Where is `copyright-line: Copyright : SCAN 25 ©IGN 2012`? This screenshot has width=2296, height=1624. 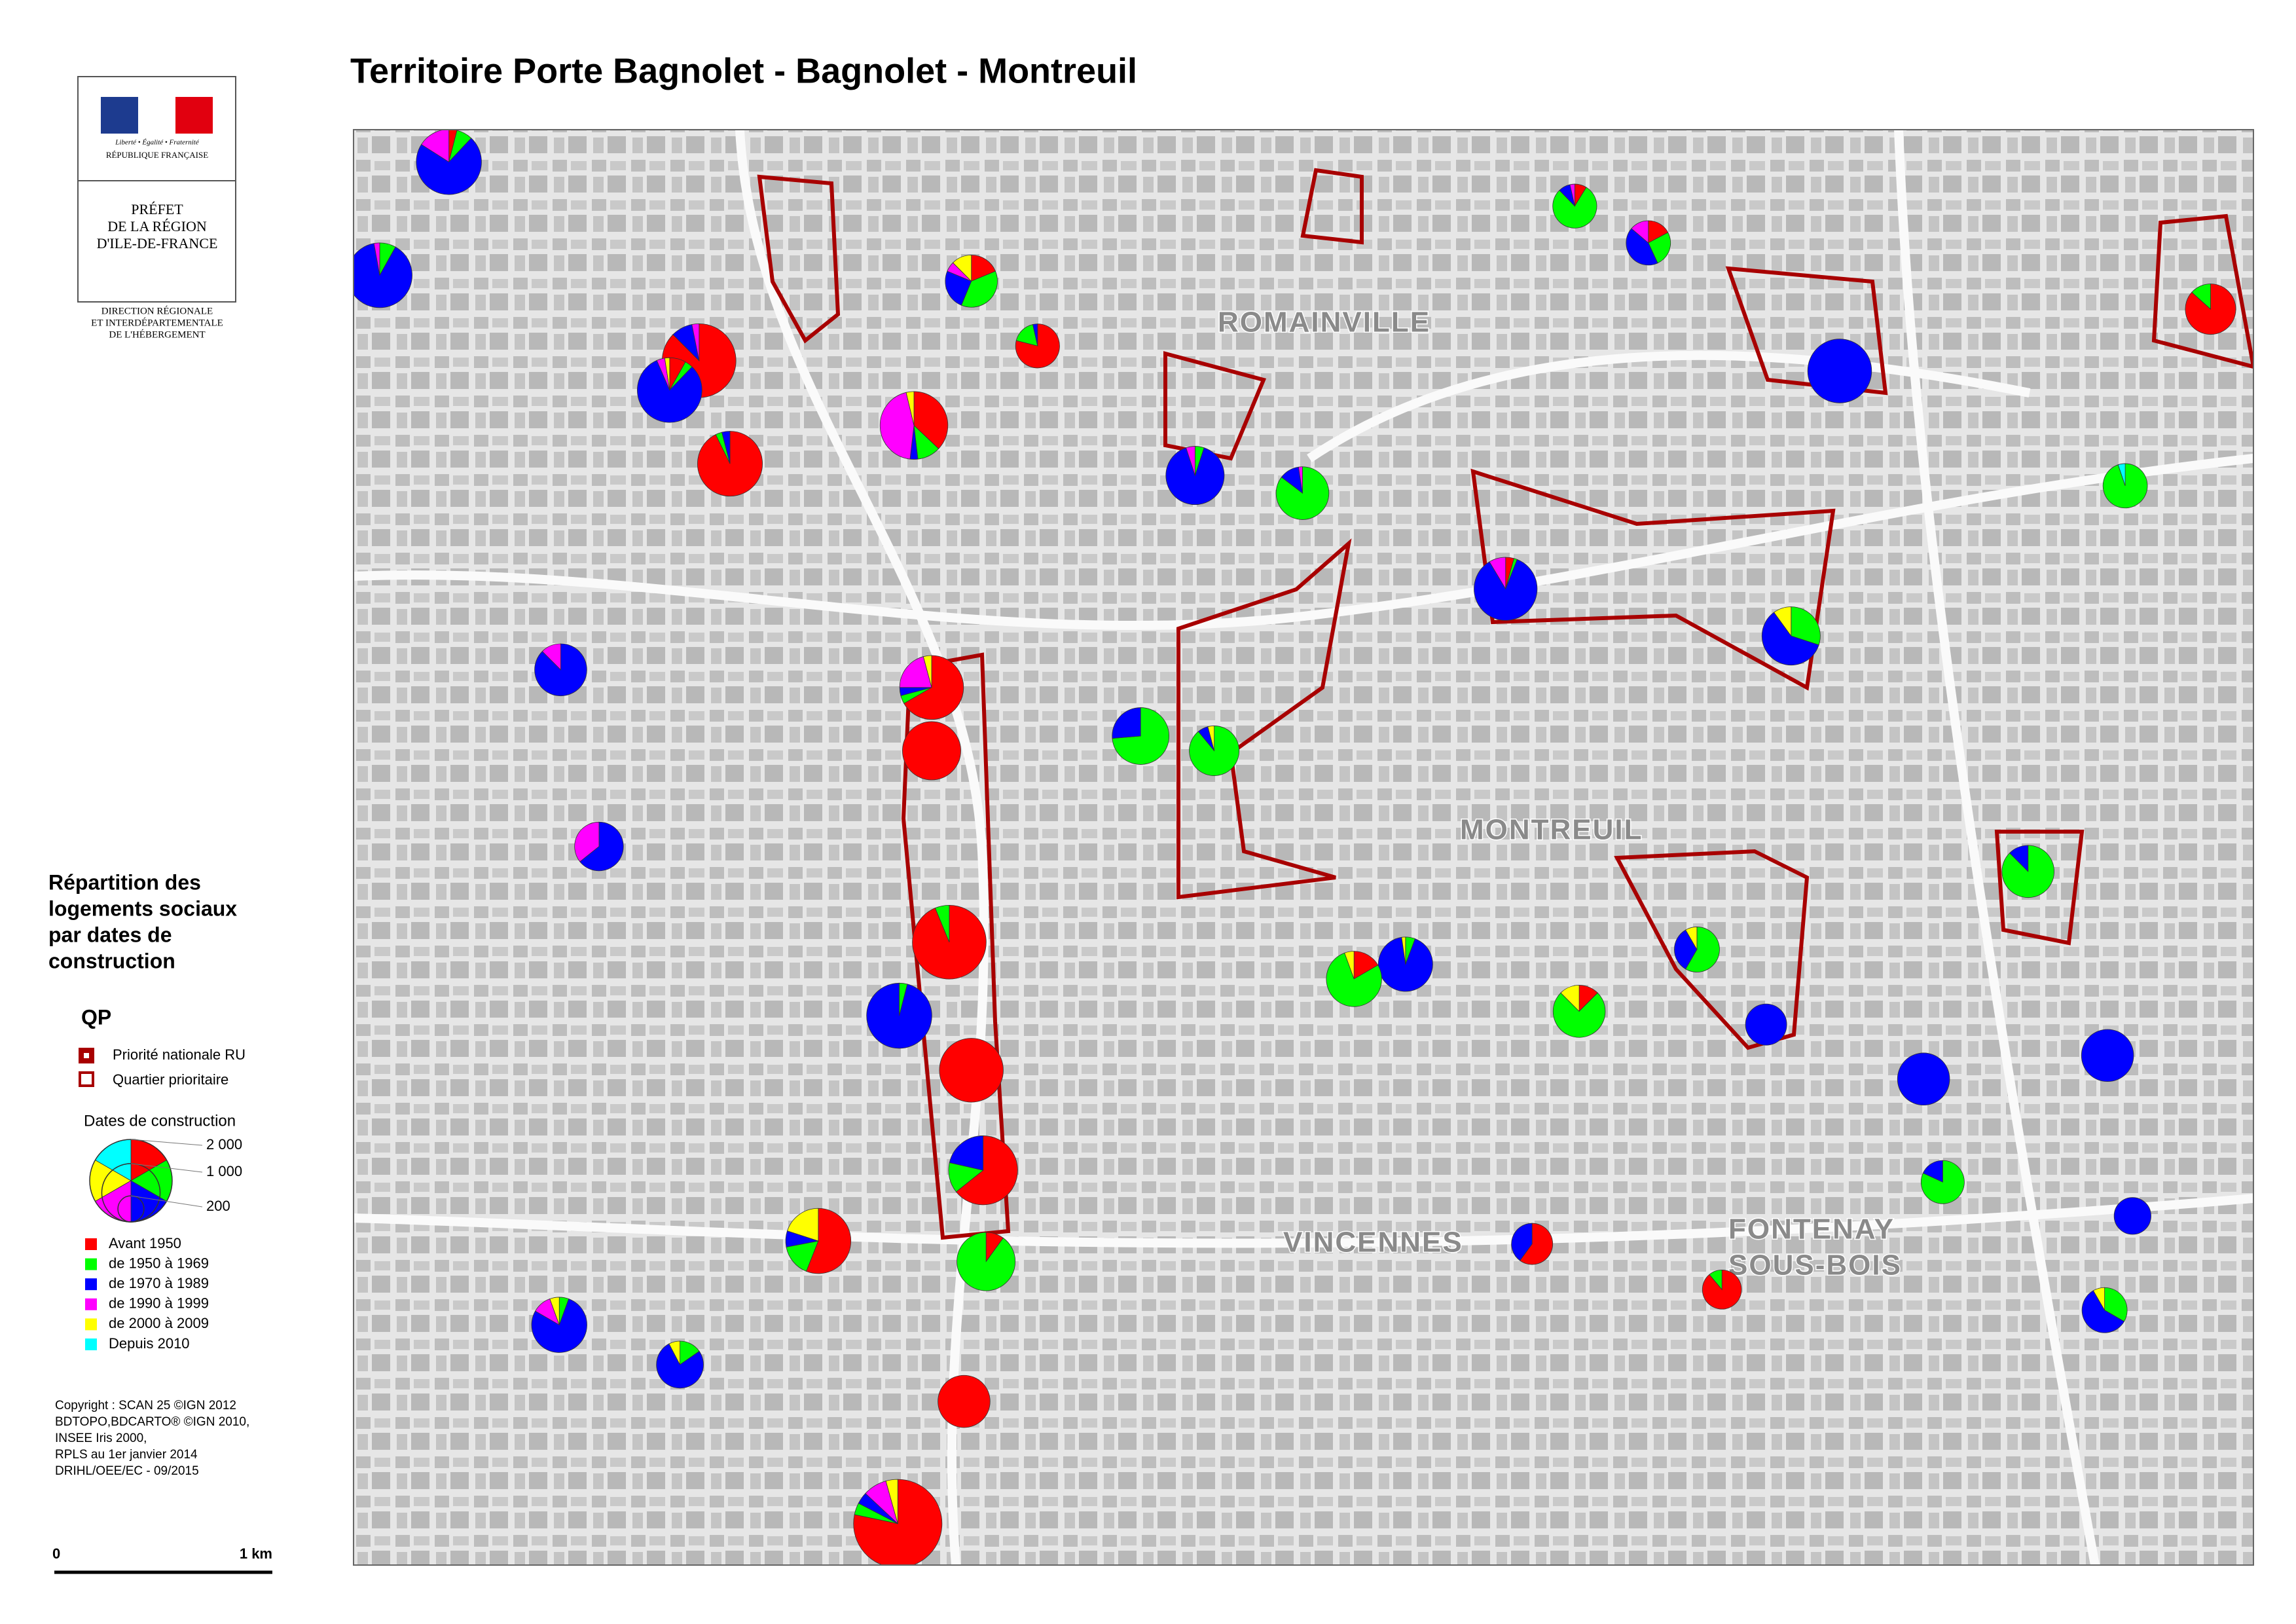 copyright-line: Copyright : SCAN 25 ©IGN 2012 is located at coordinates (145, 1405).